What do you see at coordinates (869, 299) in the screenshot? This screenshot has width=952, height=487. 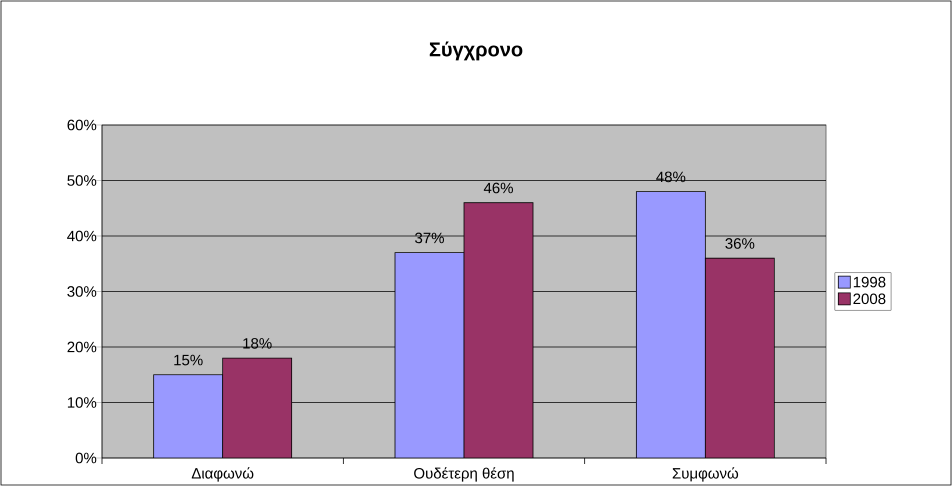 I see `legend-label: 2008` at bounding box center [869, 299].